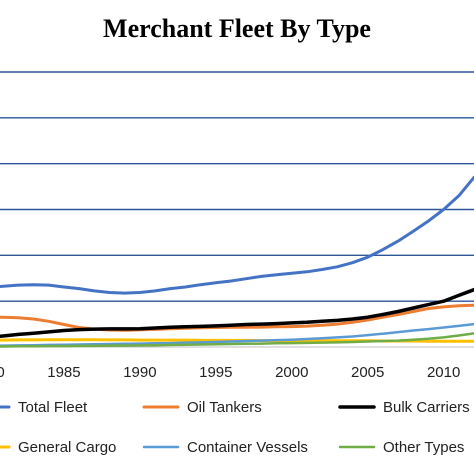 This screenshot has height=474, width=474. What do you see at coordinates (224, 407) in the screenshot?
I see `legend-label: Oil Tankers` at bounding box center [224, 407].